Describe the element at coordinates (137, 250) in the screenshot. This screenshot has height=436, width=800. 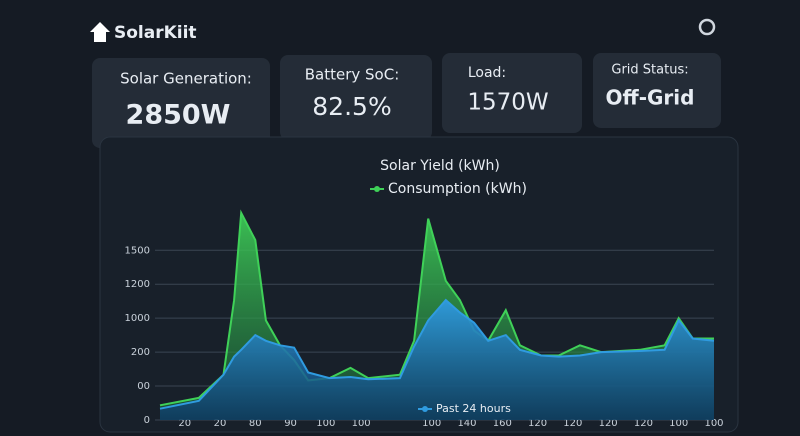
I see `y-tick-label: 1500` at that location.